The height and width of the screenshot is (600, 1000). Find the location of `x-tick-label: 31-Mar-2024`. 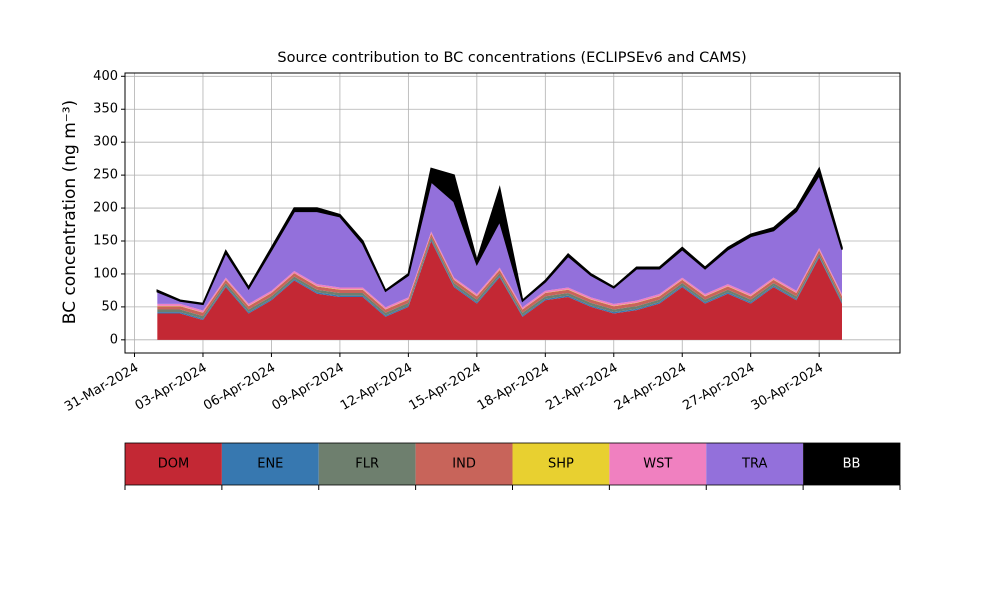

x-tick-label: 31-Mar-2024 is located at coordinates (101, 388).